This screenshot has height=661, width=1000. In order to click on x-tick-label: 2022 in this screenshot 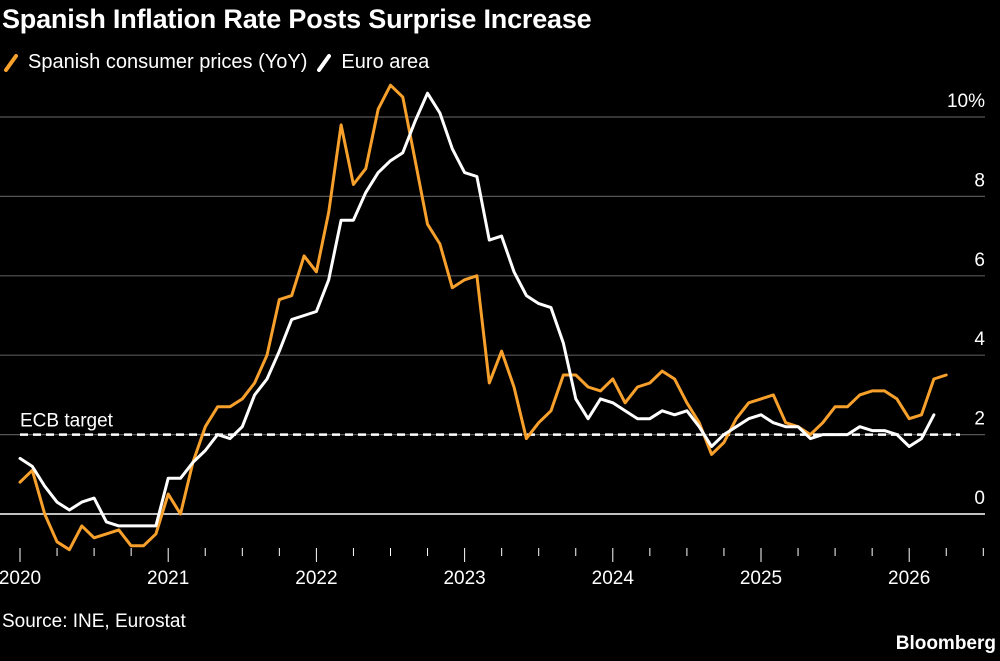, I will do `click(316, 578)`.